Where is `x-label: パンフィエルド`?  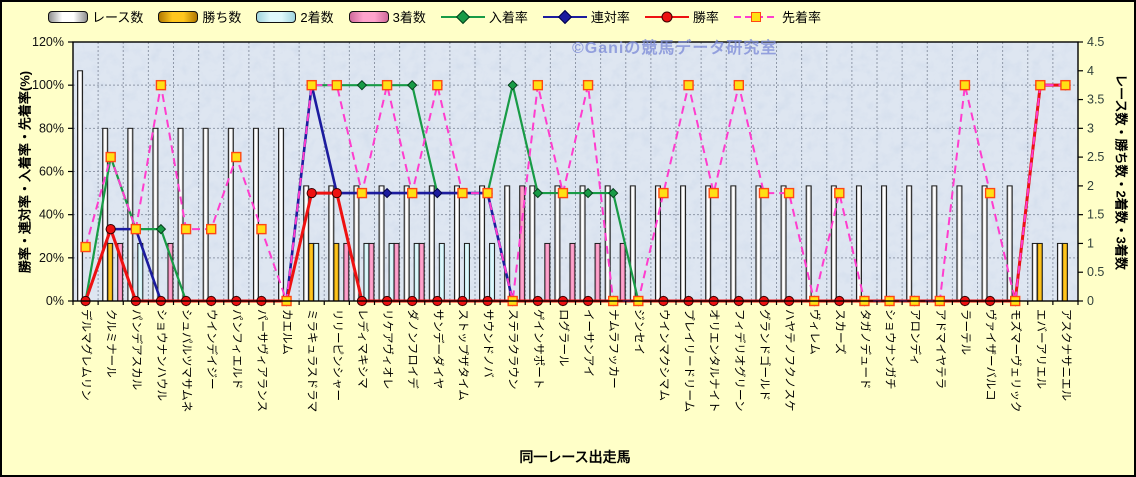
x-label: パンフィエルド is located at coordinates (236, 349).